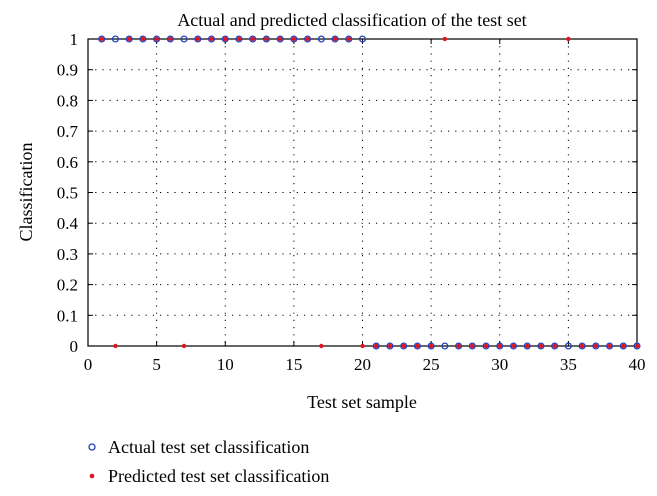  I want to click on y-tick-label: 0.8, so click(67, 100).